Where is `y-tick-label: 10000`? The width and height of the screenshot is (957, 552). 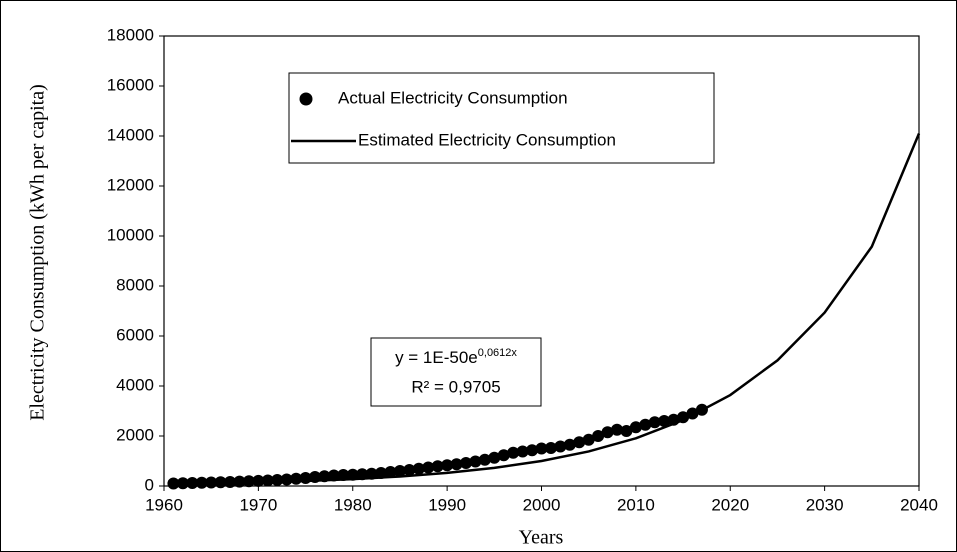 y-tick-label: 10000 is located at coordinates (130, 234).